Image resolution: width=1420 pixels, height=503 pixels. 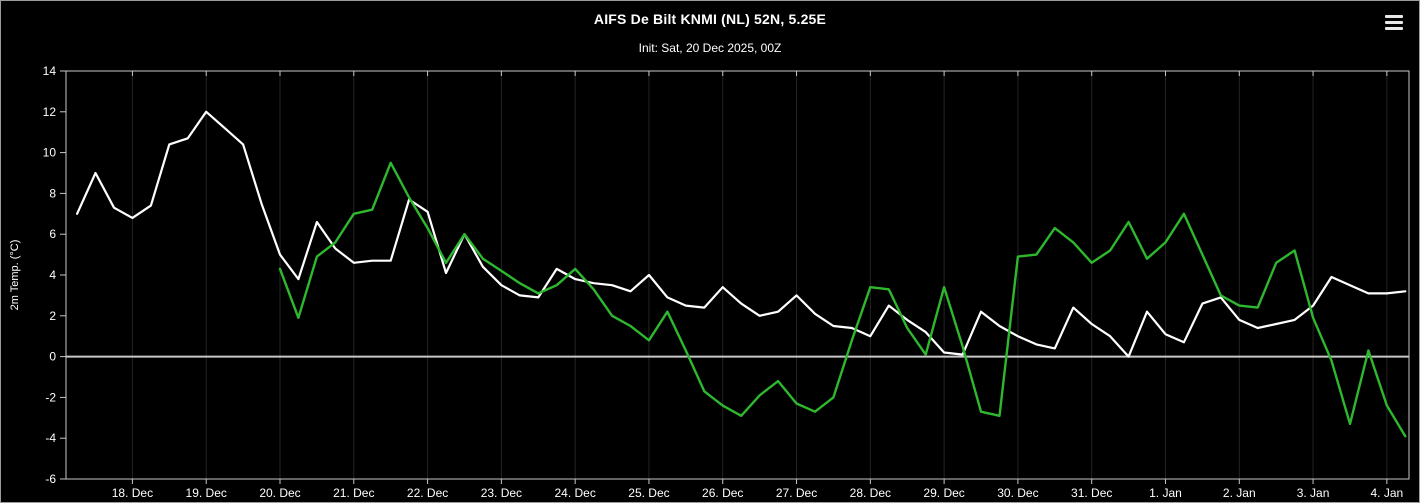 I want to click on y-tick-label: 0, so click(x=52, y=357).